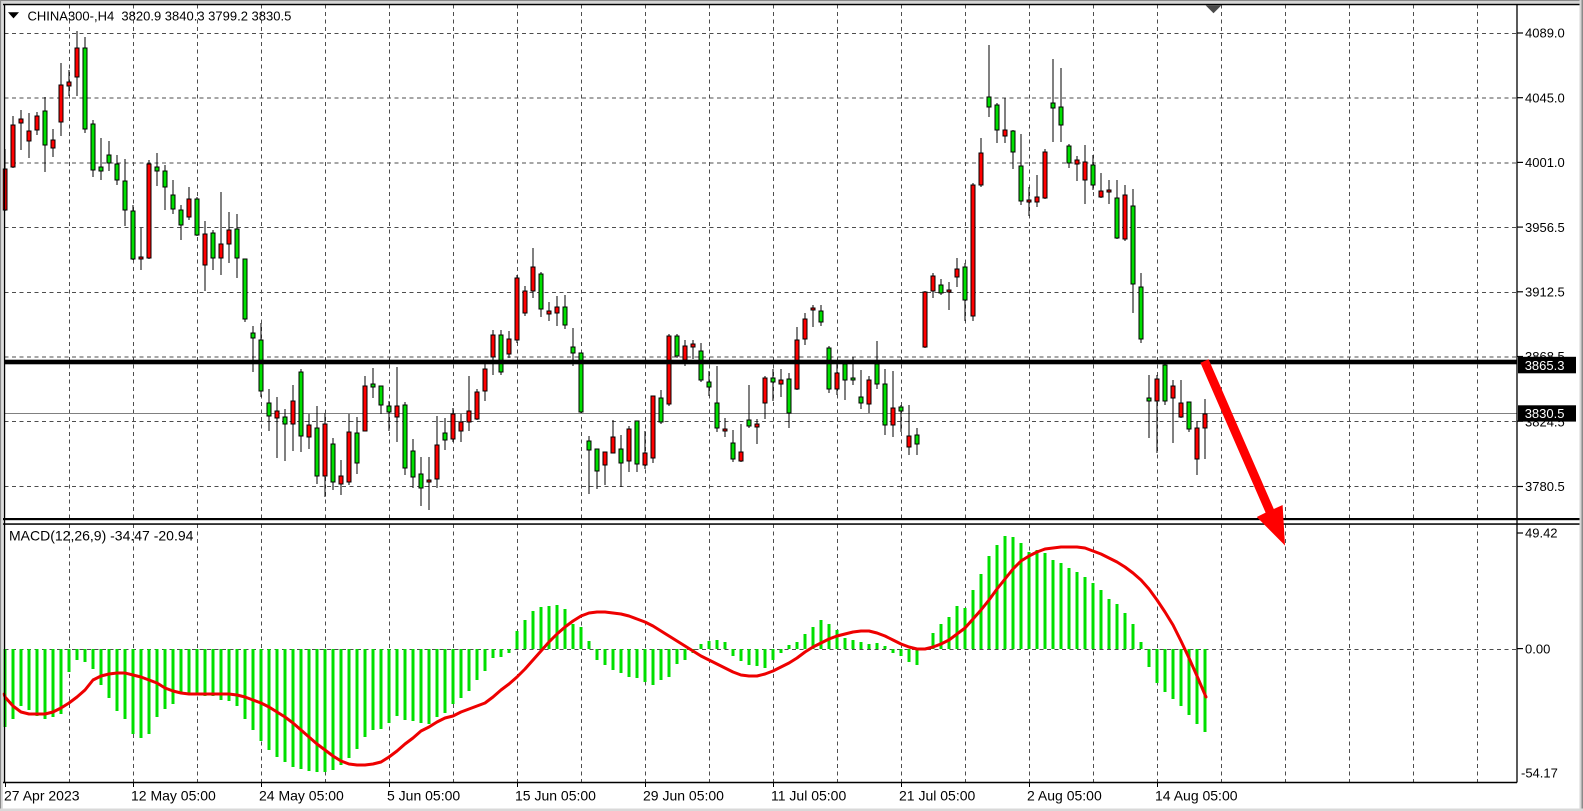 The height and width of the screenshot is (811, 1583). Describe the element at coordinates (1545, 227) in the screenshot. I see `svg-text: 3956.5` at that location.